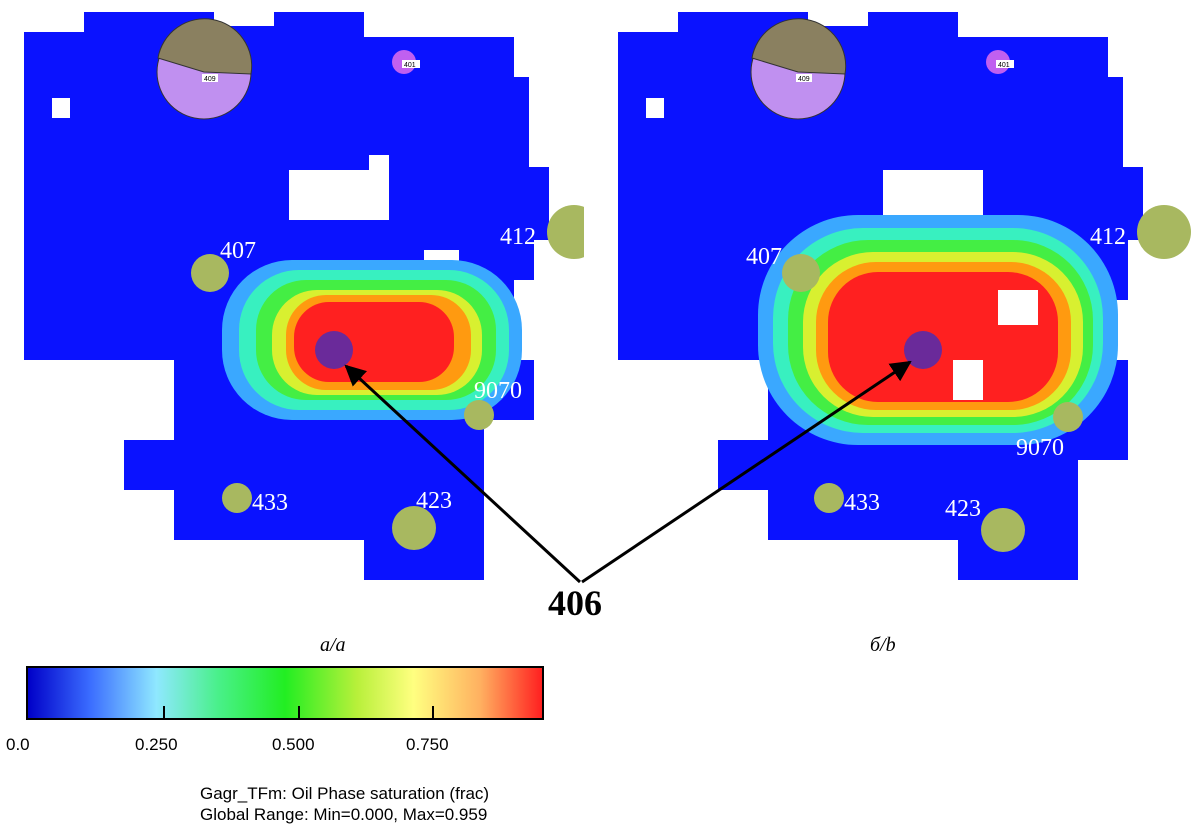  Describe the element at coordinates (345, 793) in the screenshot. I see `legend-title: Gagr_TFm: Oil Phase saturation (frac)` at that location.